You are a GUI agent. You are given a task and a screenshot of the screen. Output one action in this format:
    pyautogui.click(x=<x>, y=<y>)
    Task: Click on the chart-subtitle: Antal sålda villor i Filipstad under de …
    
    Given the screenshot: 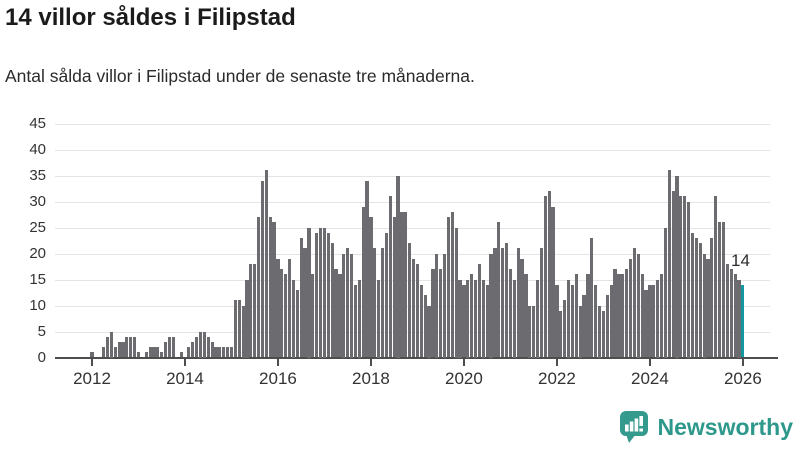 What is the action you would take?
    pyautogui.click(x=240, y=76)
    